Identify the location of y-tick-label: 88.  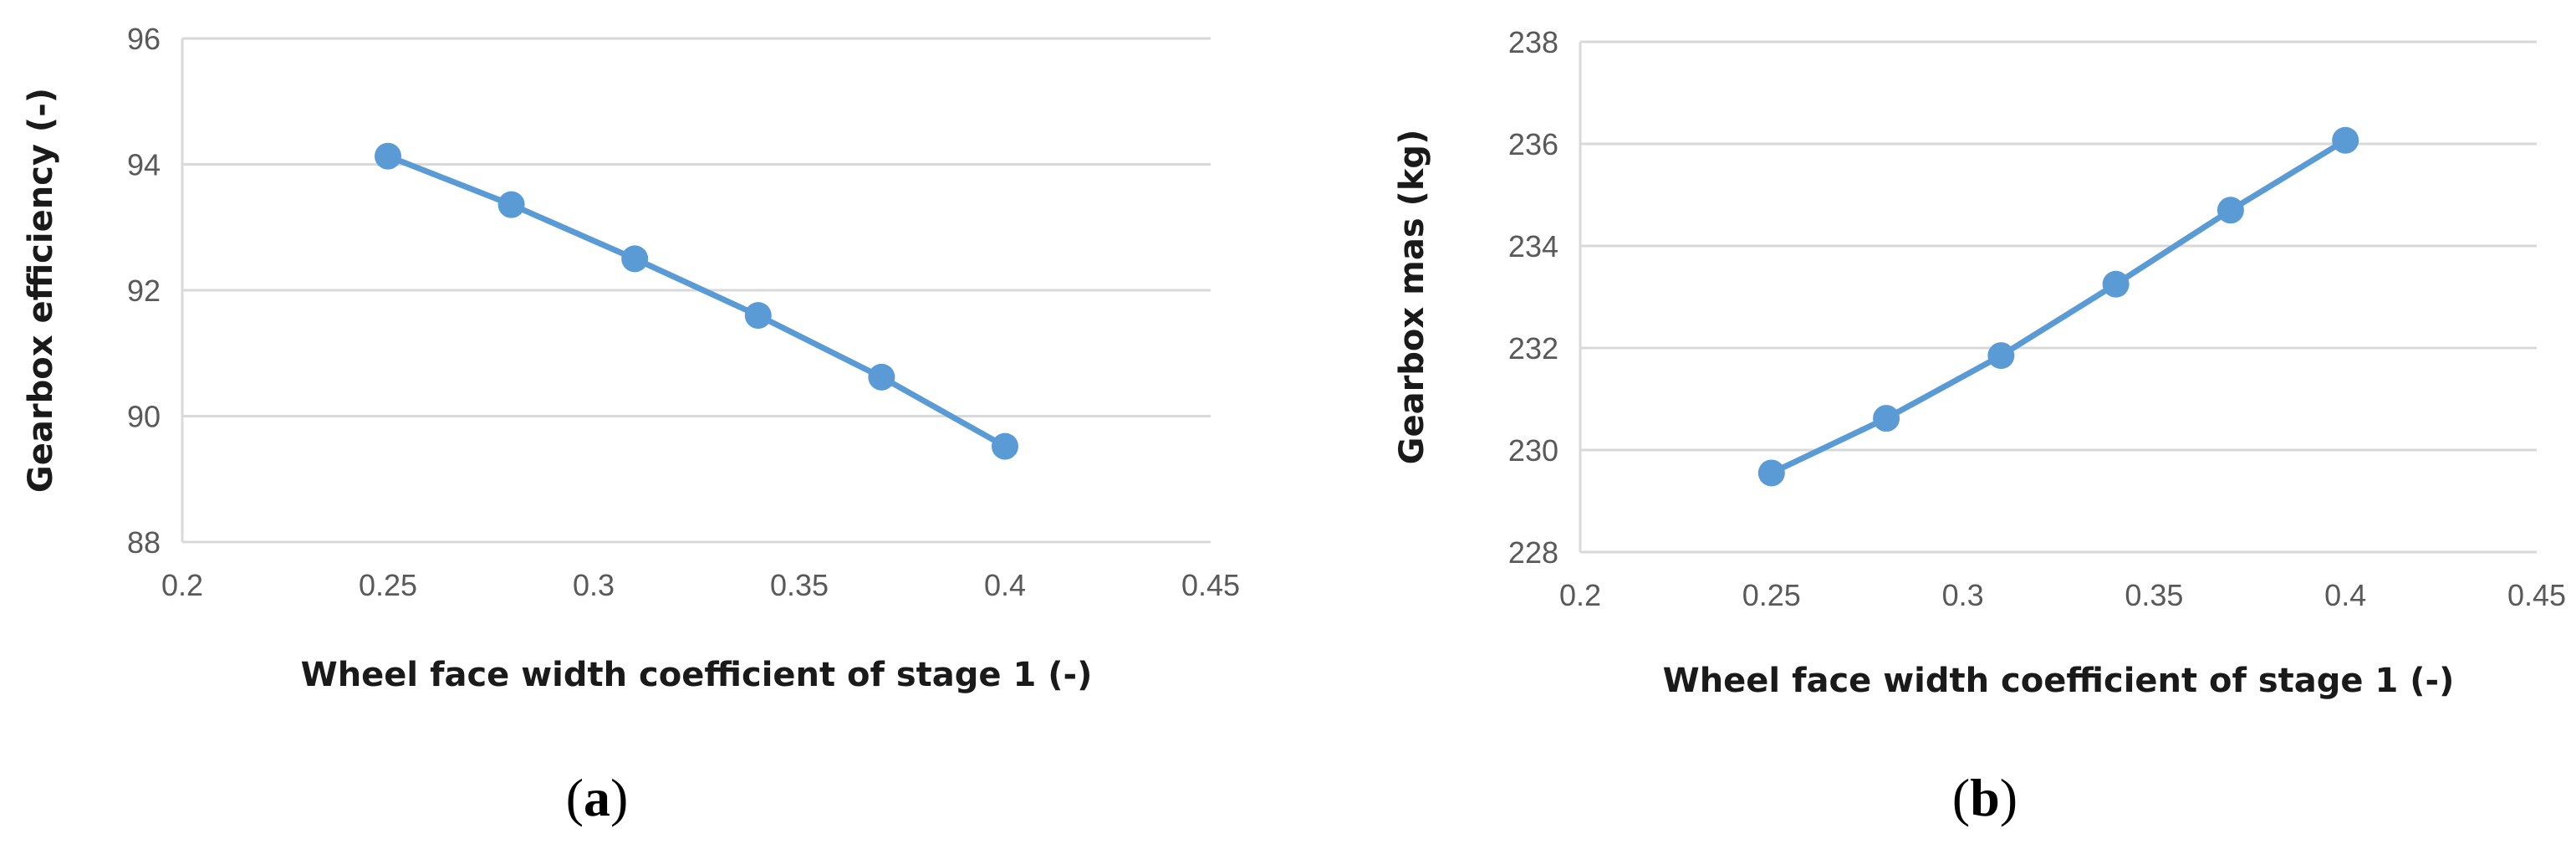
(144, 542).